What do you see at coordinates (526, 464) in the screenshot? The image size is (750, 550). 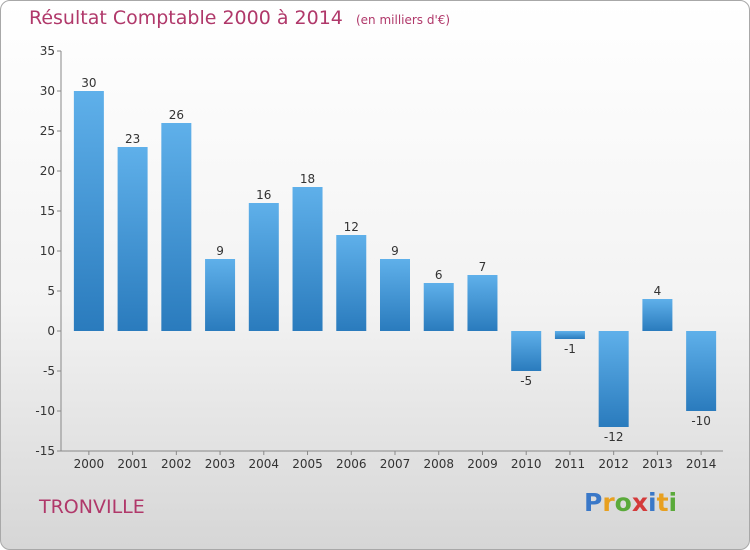 I see `x-tick-label-2010: 2010` at bounding box center [526, 464].